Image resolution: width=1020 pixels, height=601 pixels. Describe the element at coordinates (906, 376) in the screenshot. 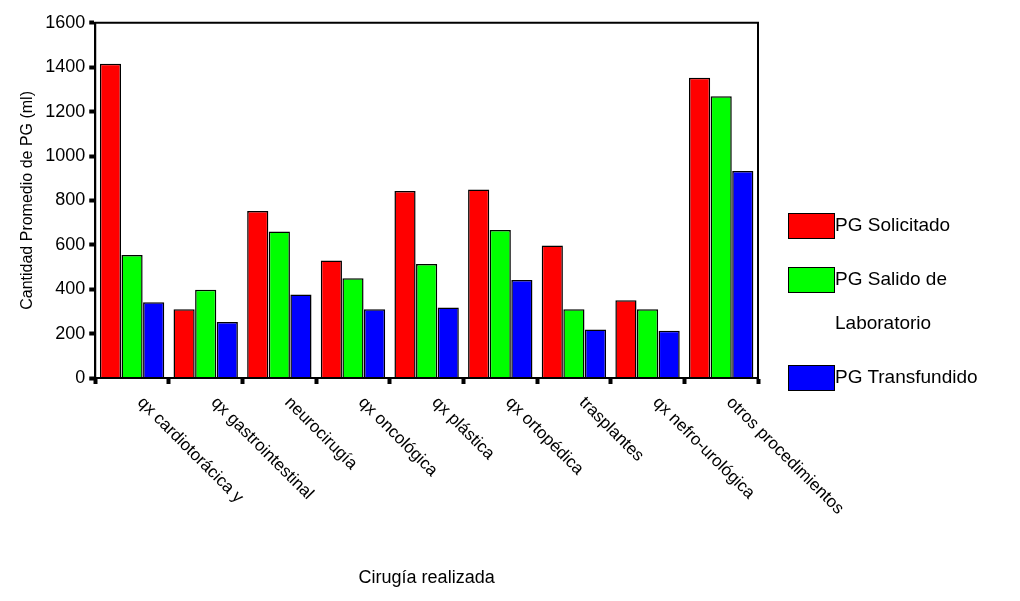

I see `legend-label: PG Transfundido` at that location.